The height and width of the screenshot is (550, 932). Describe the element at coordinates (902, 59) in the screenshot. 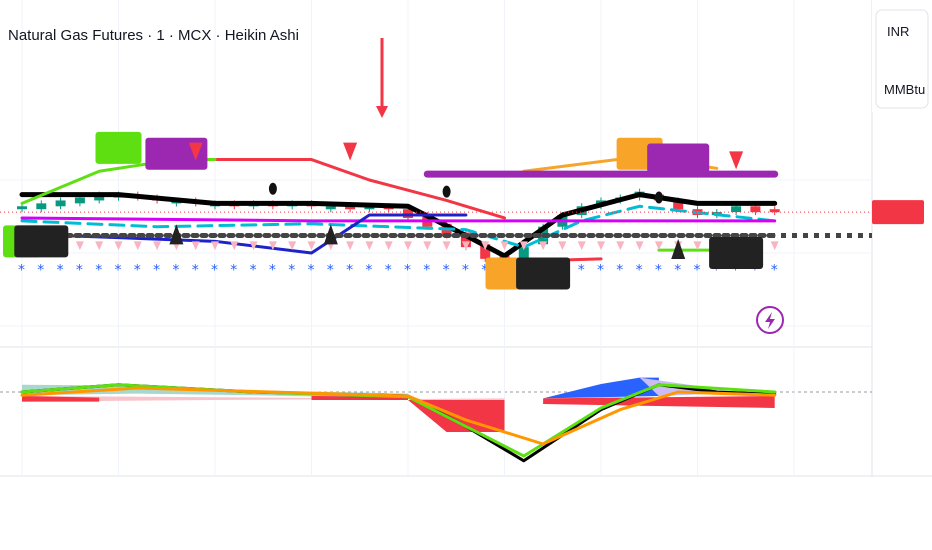

I see `currency-panel` at that location.